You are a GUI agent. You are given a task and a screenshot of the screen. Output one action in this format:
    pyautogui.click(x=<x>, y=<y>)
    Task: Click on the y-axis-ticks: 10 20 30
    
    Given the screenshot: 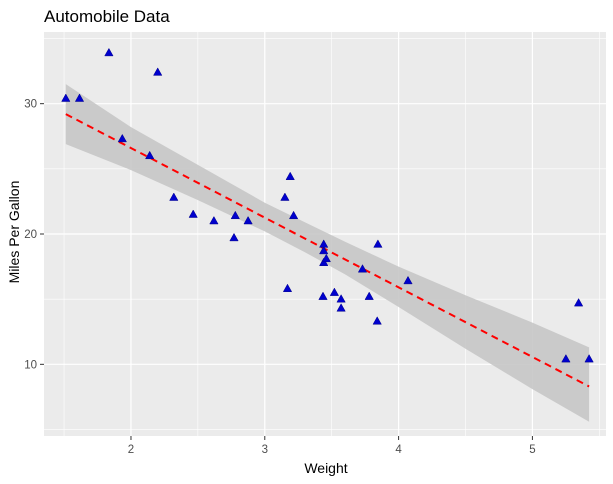 What is the action you would take?
    pyautogui.click(x=34, y=235)
    